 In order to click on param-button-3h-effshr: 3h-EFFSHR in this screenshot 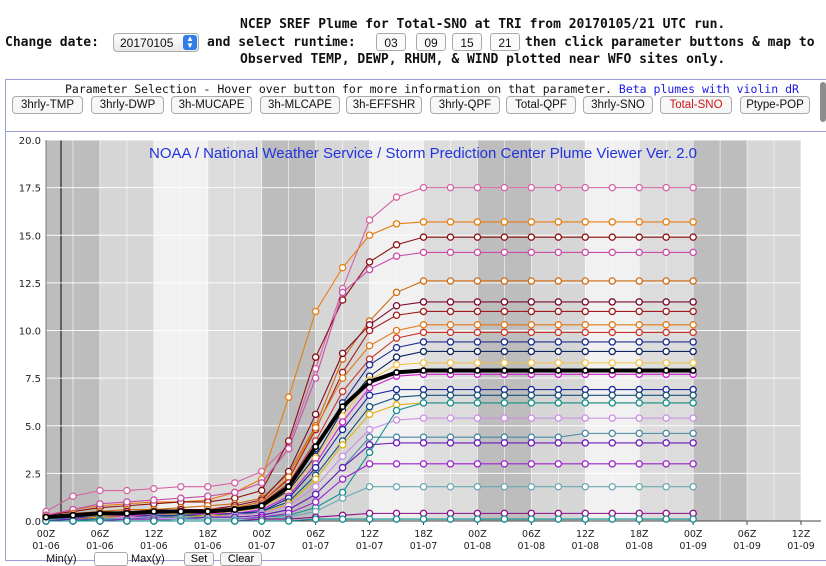, I will do `click(384, 105)`.